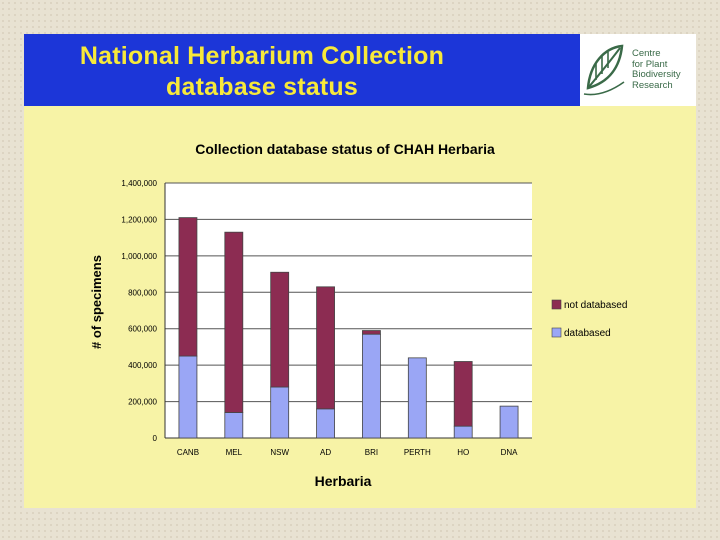 Image resolution: width=720 pixels, height=540 pixels. What do you see at coordinates (188, 452) in the screenshot?
I see `x-tick-label: CANB` at bounding box center [188, 452].